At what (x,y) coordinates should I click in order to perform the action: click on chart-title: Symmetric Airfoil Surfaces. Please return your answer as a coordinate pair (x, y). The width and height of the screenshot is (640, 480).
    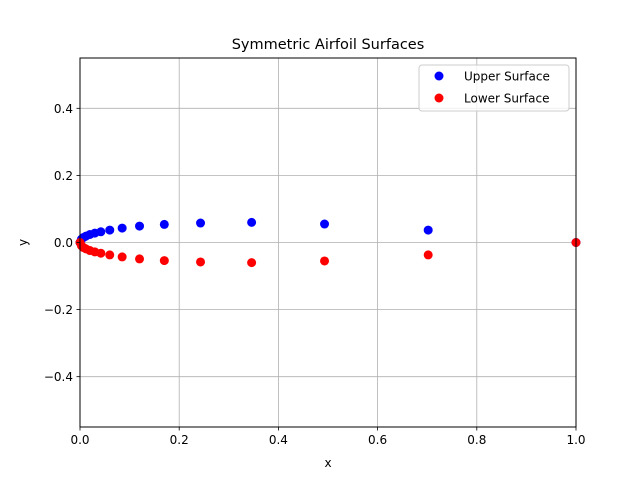
    Looking at the image, I should click on (328, 45).